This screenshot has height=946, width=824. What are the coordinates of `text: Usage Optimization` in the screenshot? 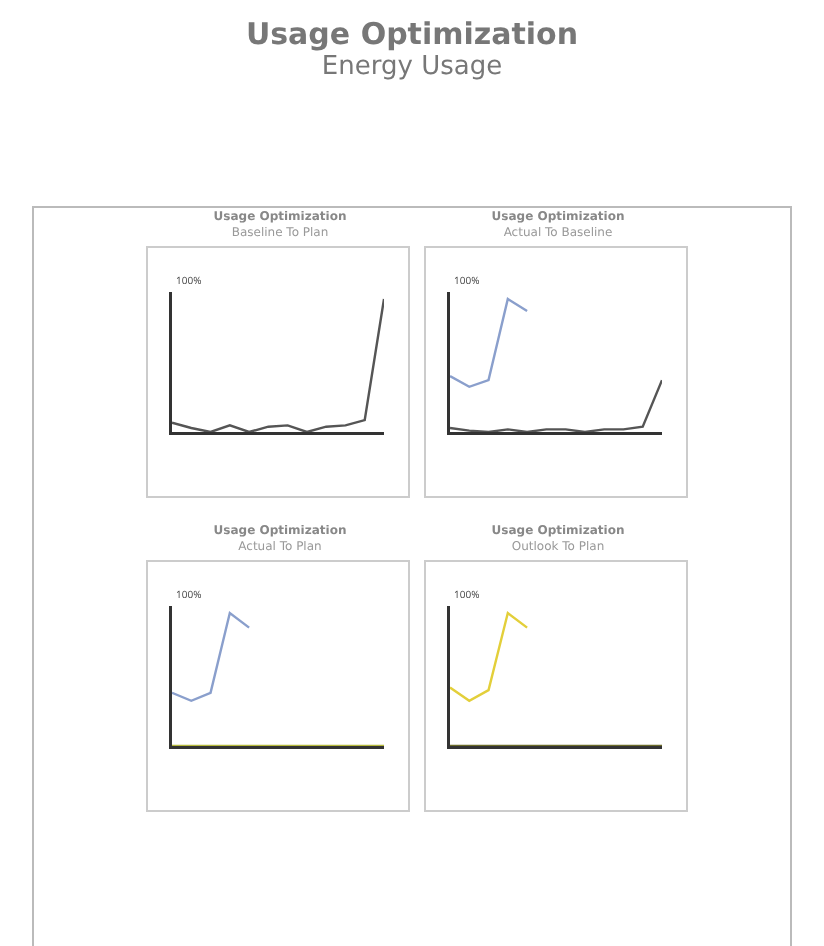 It's located at (412, 34).